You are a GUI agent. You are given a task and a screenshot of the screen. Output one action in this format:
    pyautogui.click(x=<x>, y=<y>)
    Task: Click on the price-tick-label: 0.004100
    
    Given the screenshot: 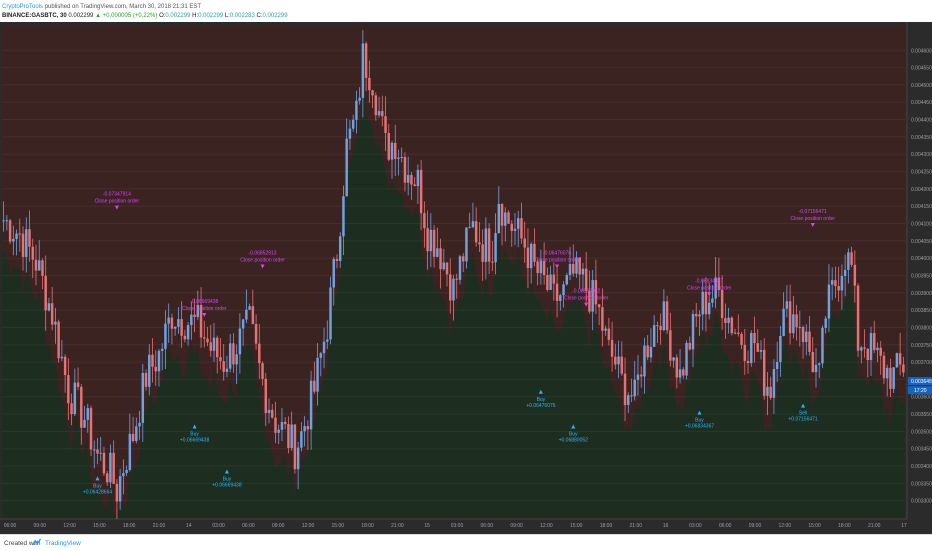 What is the action you would take?
    pyautogui.click(x=921, y=224)
    